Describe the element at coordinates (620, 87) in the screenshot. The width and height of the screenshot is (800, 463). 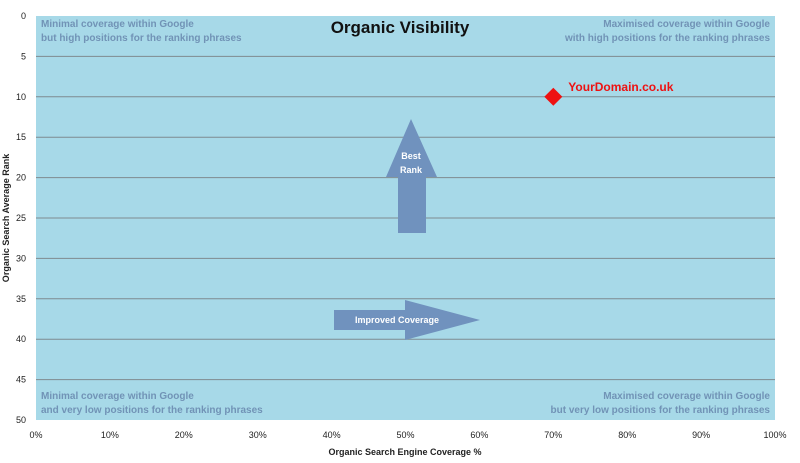
I see `data-point-label: YourDomain.co.uk` at that location.